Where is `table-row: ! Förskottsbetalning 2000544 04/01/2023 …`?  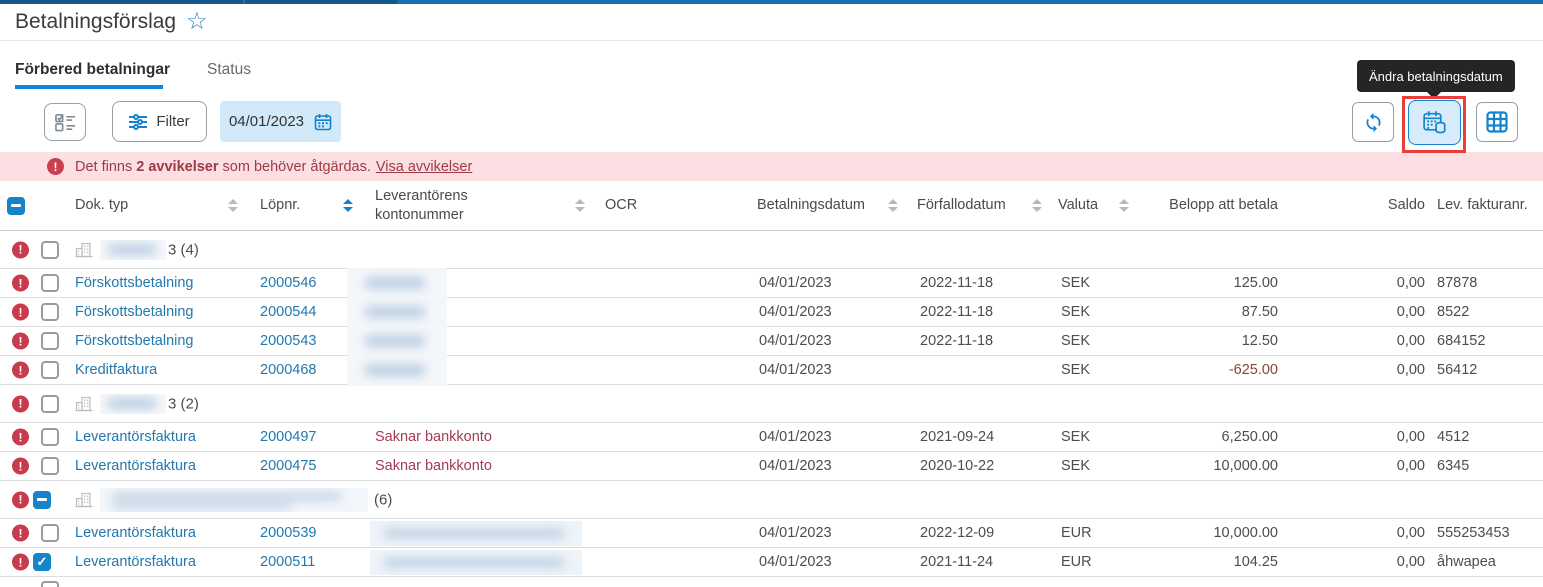
table-row: ! Förskottsbetalning 2000544 04/01/2023 … is located at coordinates (771, 312).